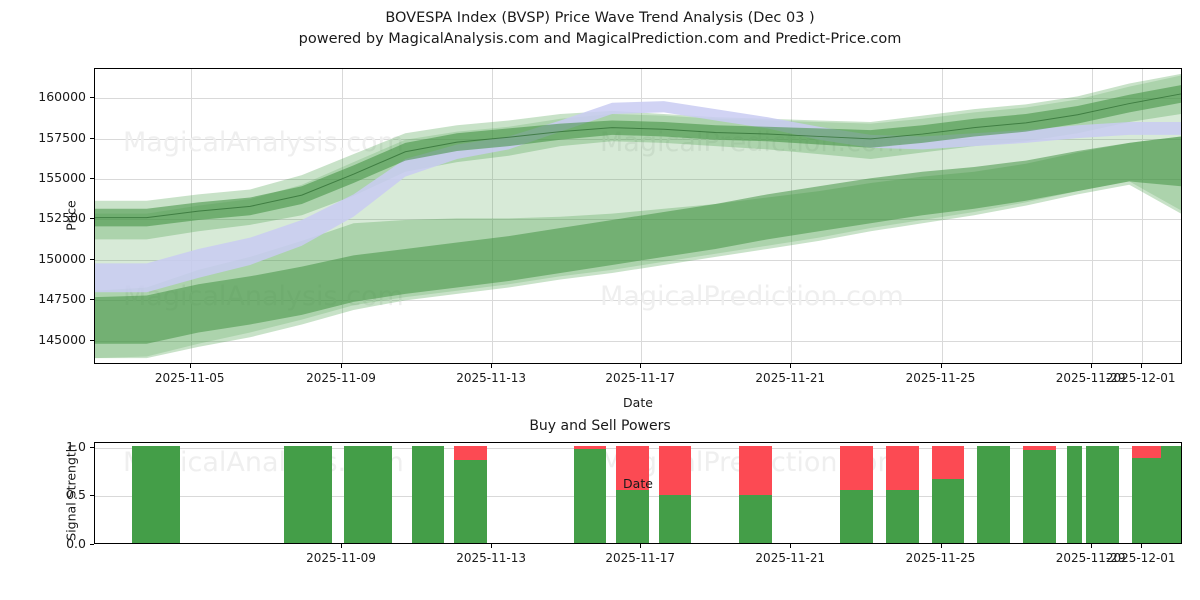  I want to click on y-tick-label: 157500, so click(62, 137).